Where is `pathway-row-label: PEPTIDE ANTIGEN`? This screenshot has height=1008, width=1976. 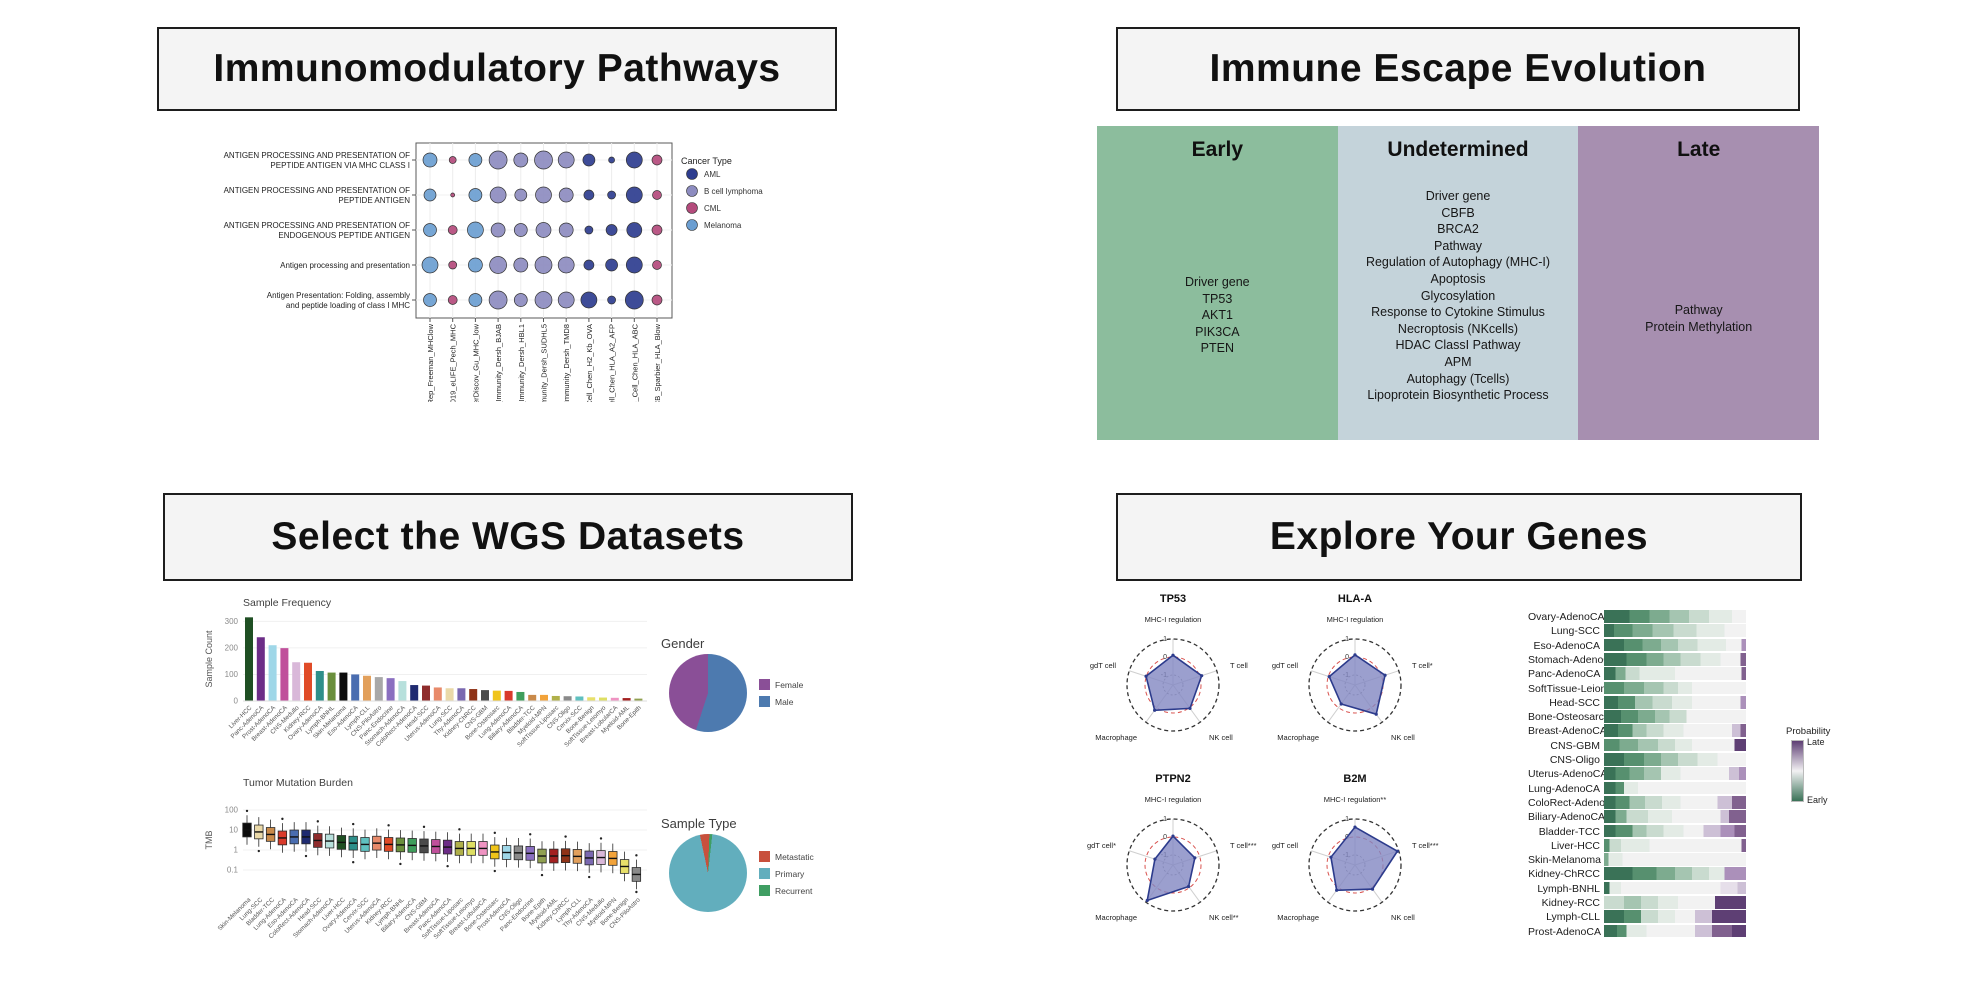
pathway-row-label: PEPTIDE ANTIGEN is located at coordinates (374, 200).